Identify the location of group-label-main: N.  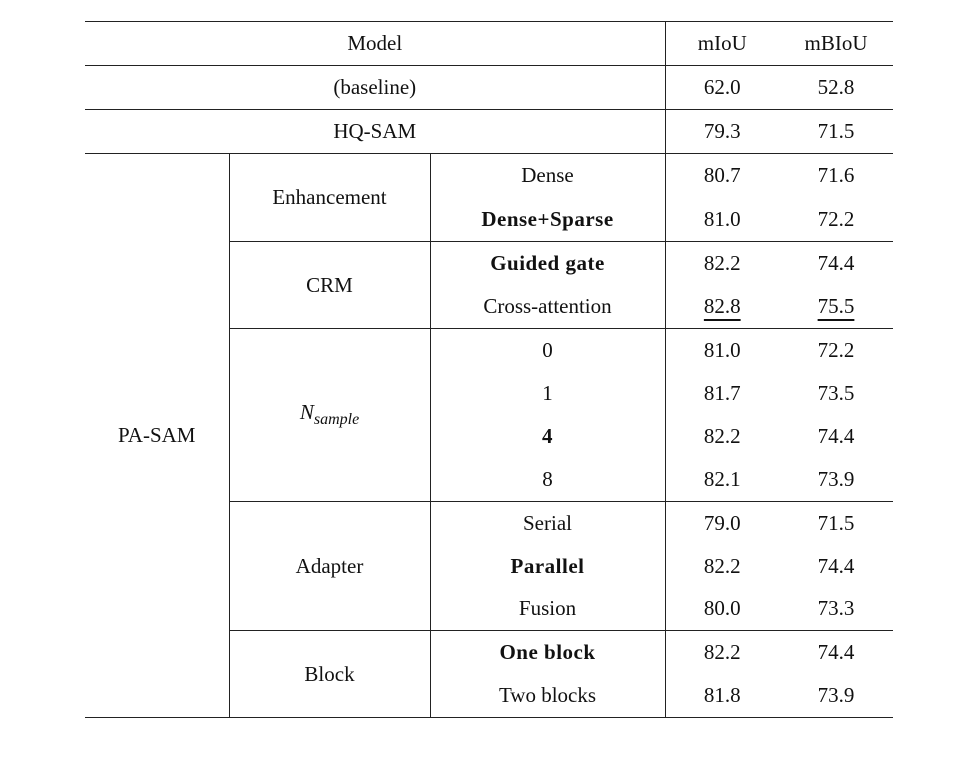
(306, 412).